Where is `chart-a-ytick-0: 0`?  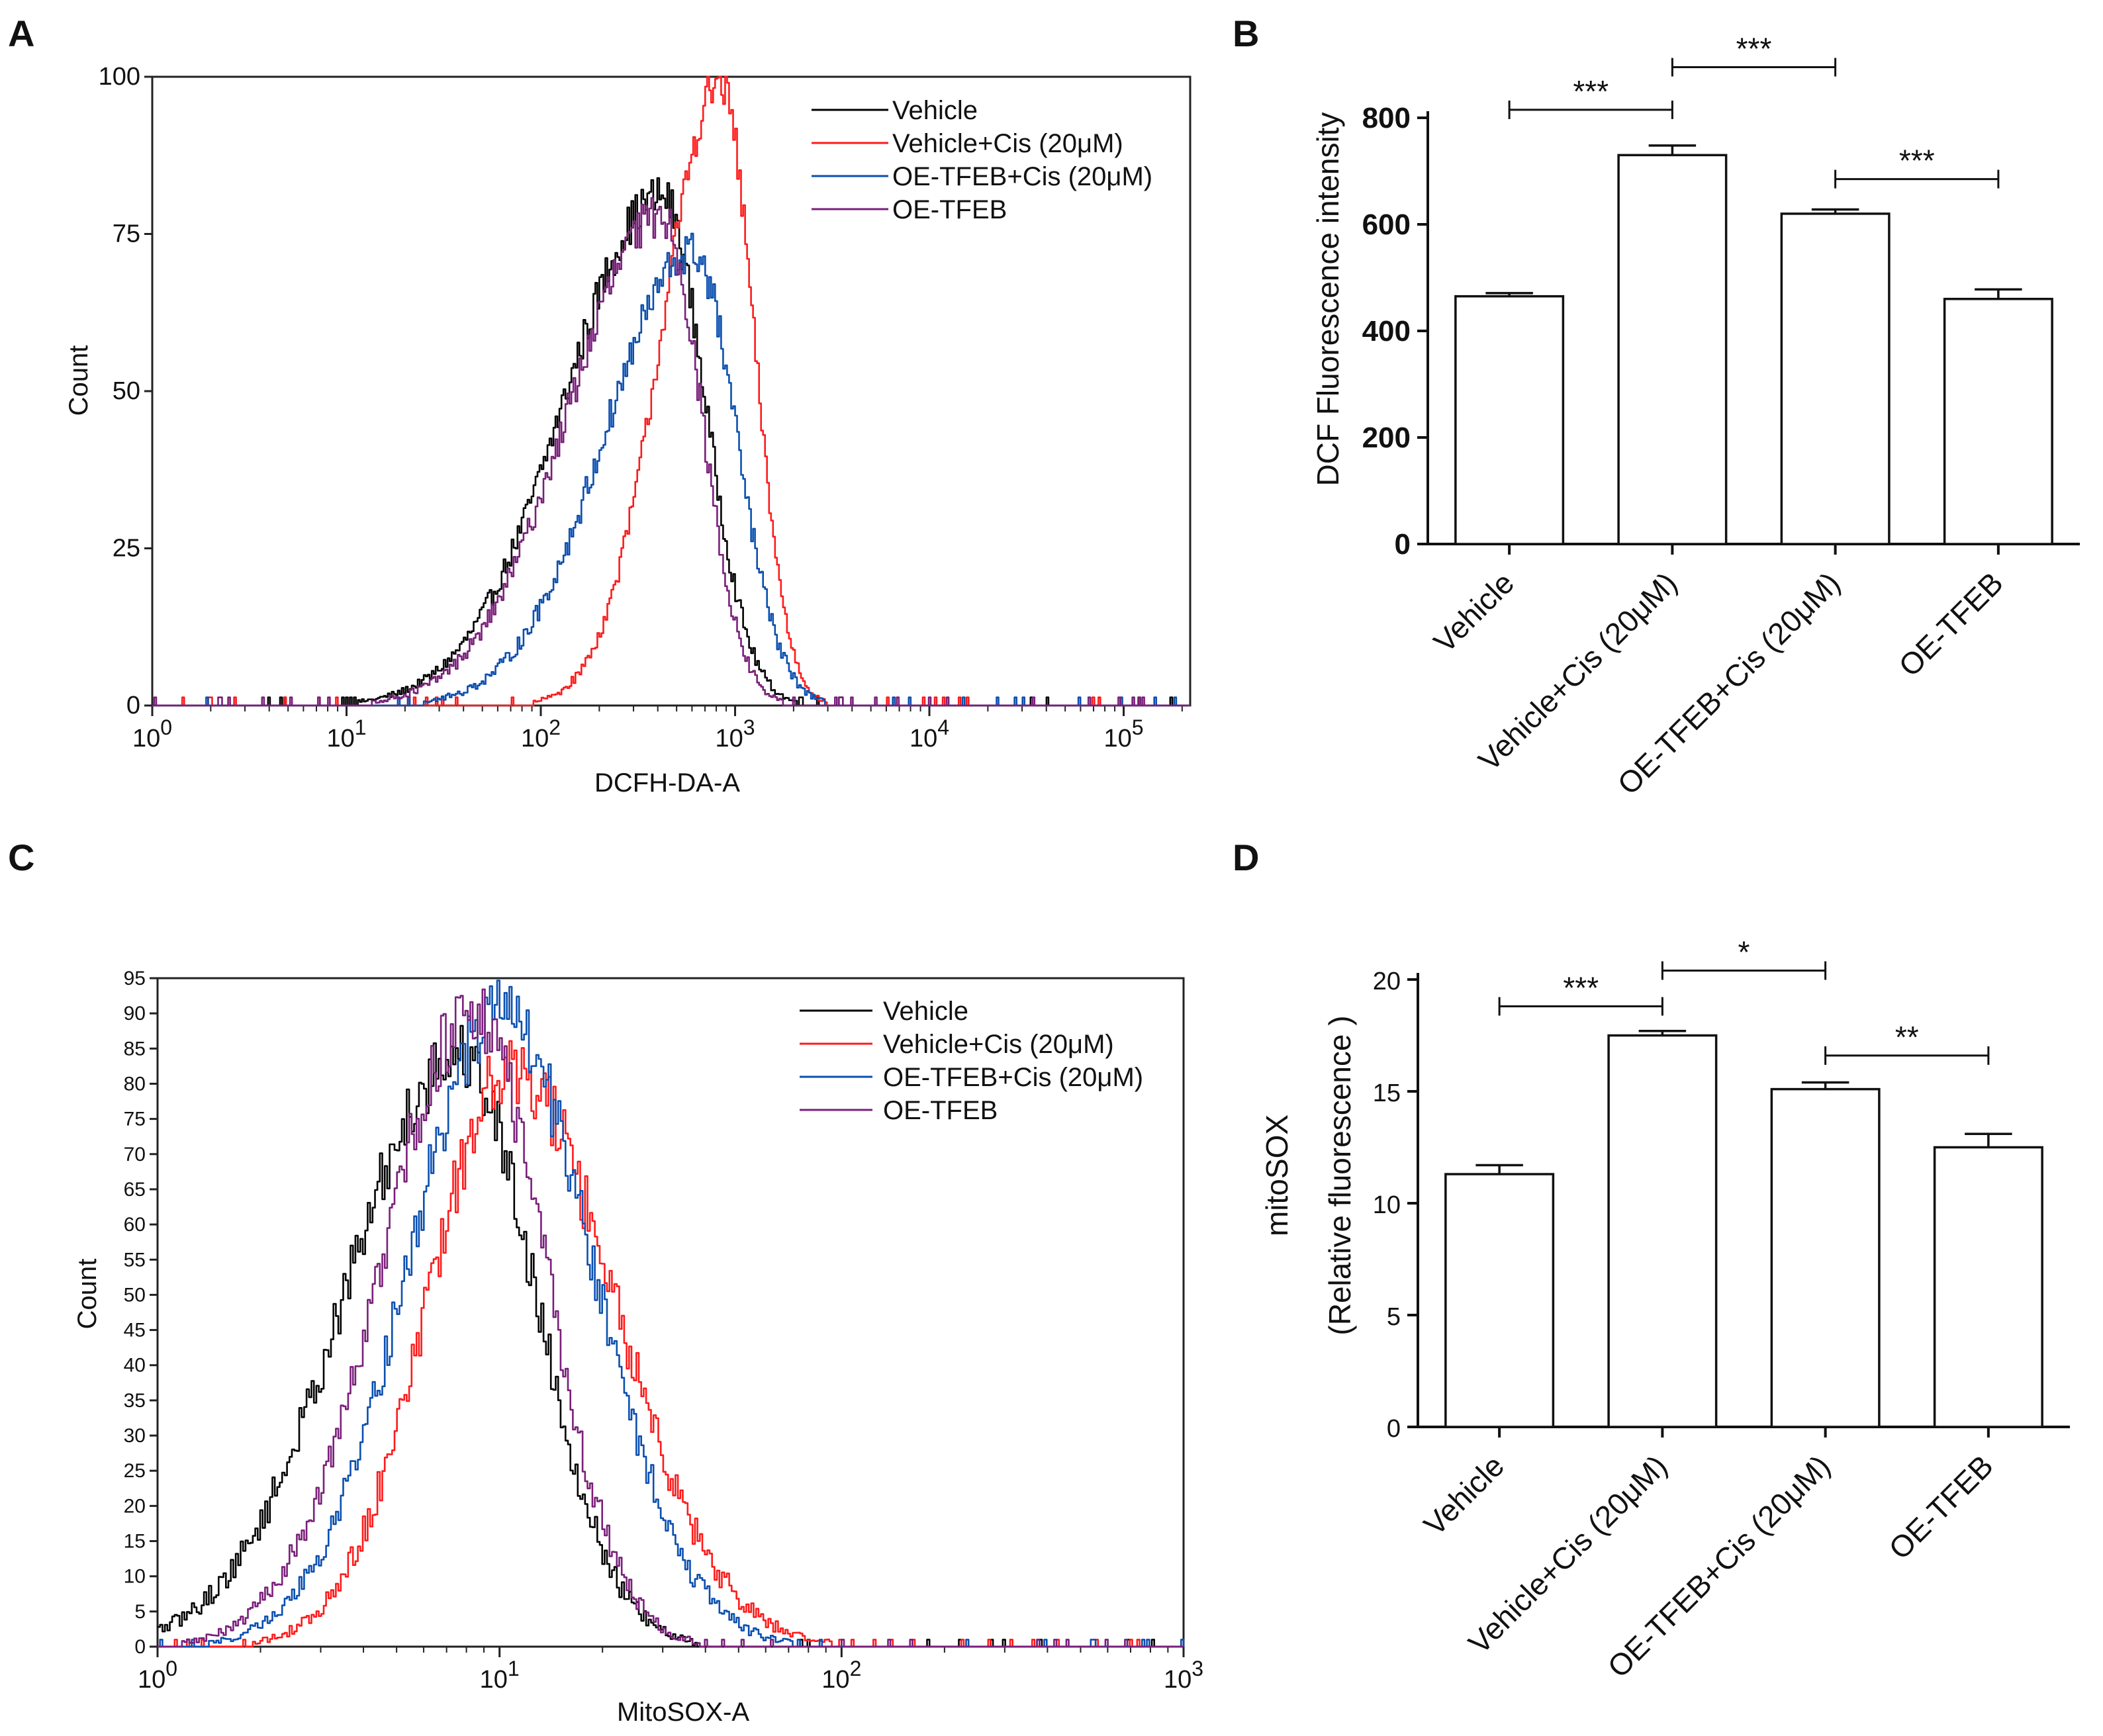 chart-a-ytick-0: 0 is located at coordinates (133, 705).